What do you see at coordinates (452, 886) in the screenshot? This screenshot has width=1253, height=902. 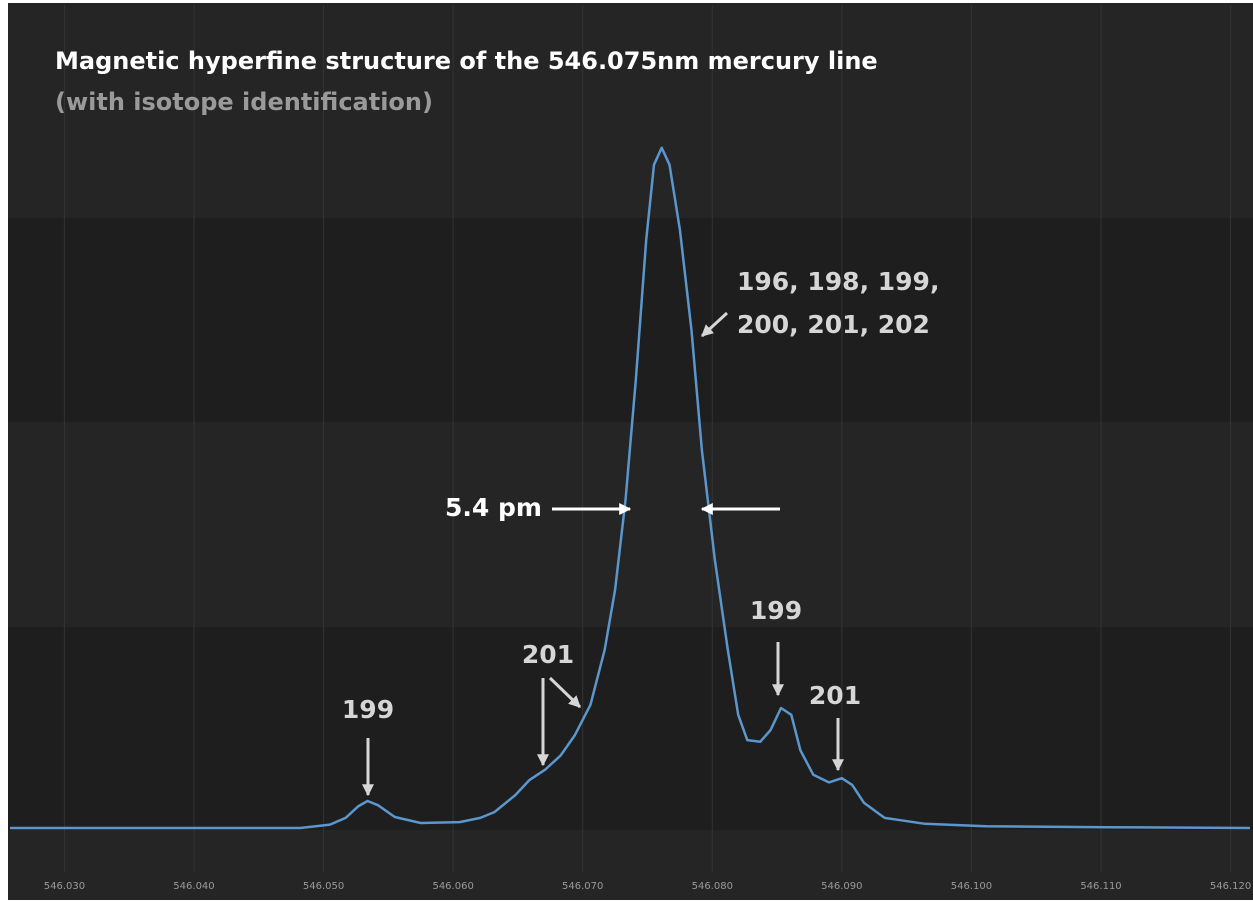 I see `x-tick-label: 546.060` at bounding box center [452, 886].